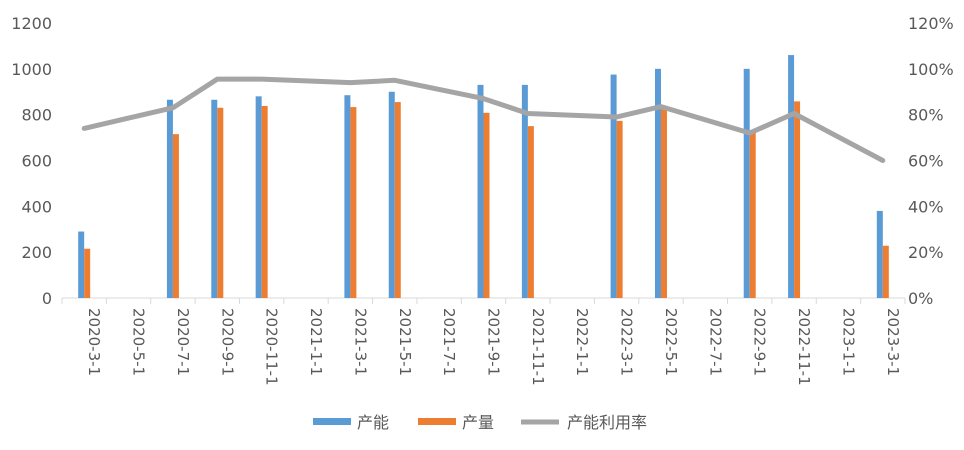  Describe the element at coordinates (607, 422) in the screenshot. I see `legend-label-utilization: 产能利用率` at that location.